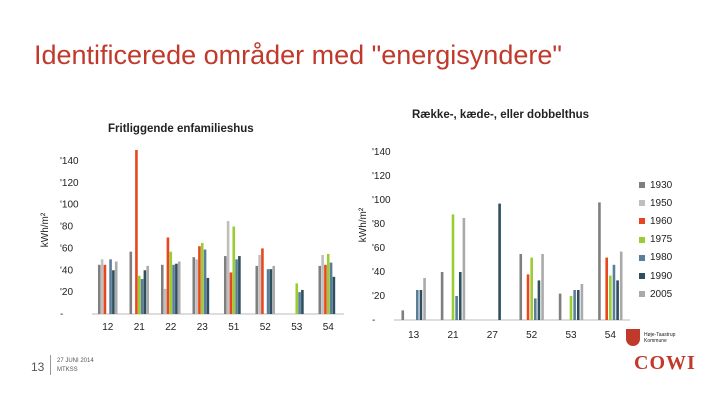  I want to click on footer-date-line: MTKSS, so click(67, 370).